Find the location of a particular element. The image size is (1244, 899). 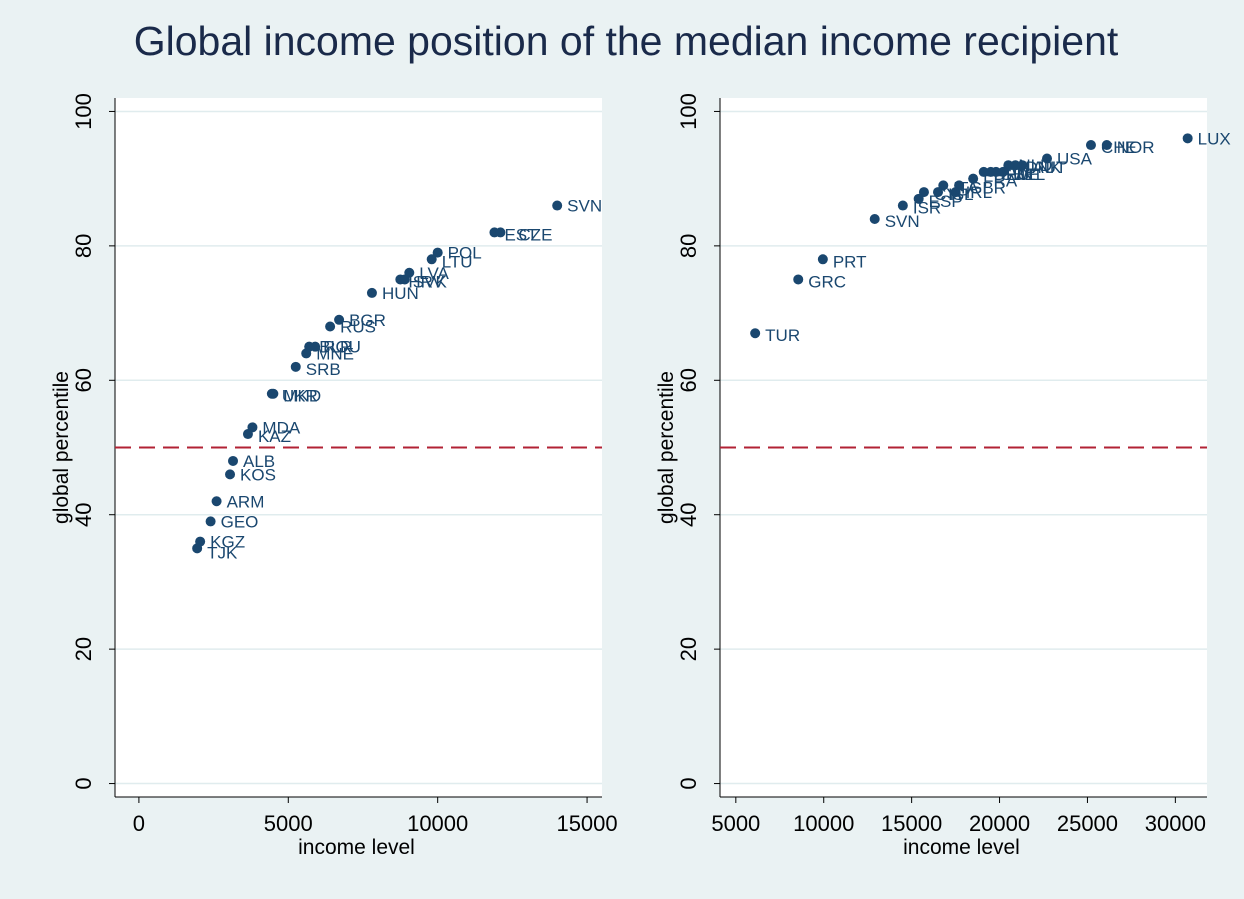

data-label-mda: MDA is located at coordinates (281, 427).